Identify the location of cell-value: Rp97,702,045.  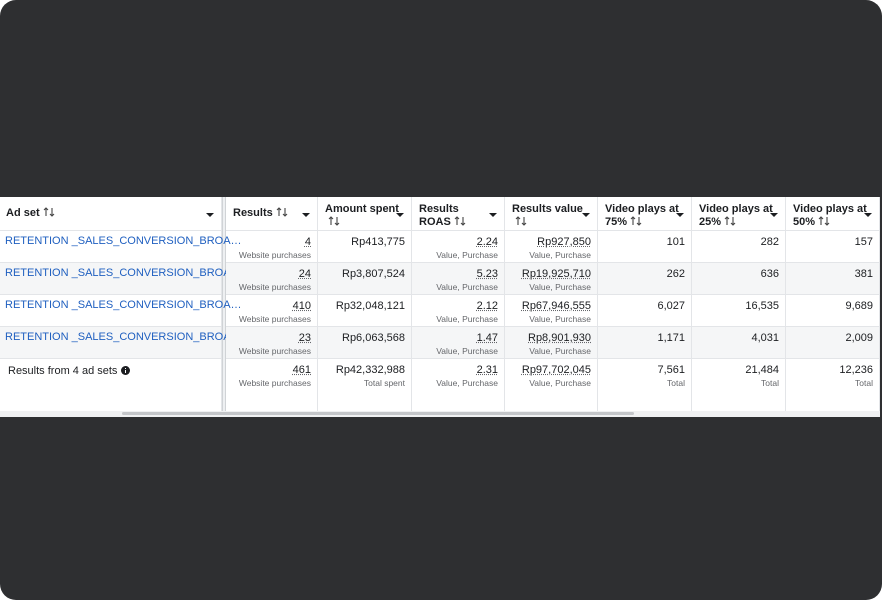
(556, 370).